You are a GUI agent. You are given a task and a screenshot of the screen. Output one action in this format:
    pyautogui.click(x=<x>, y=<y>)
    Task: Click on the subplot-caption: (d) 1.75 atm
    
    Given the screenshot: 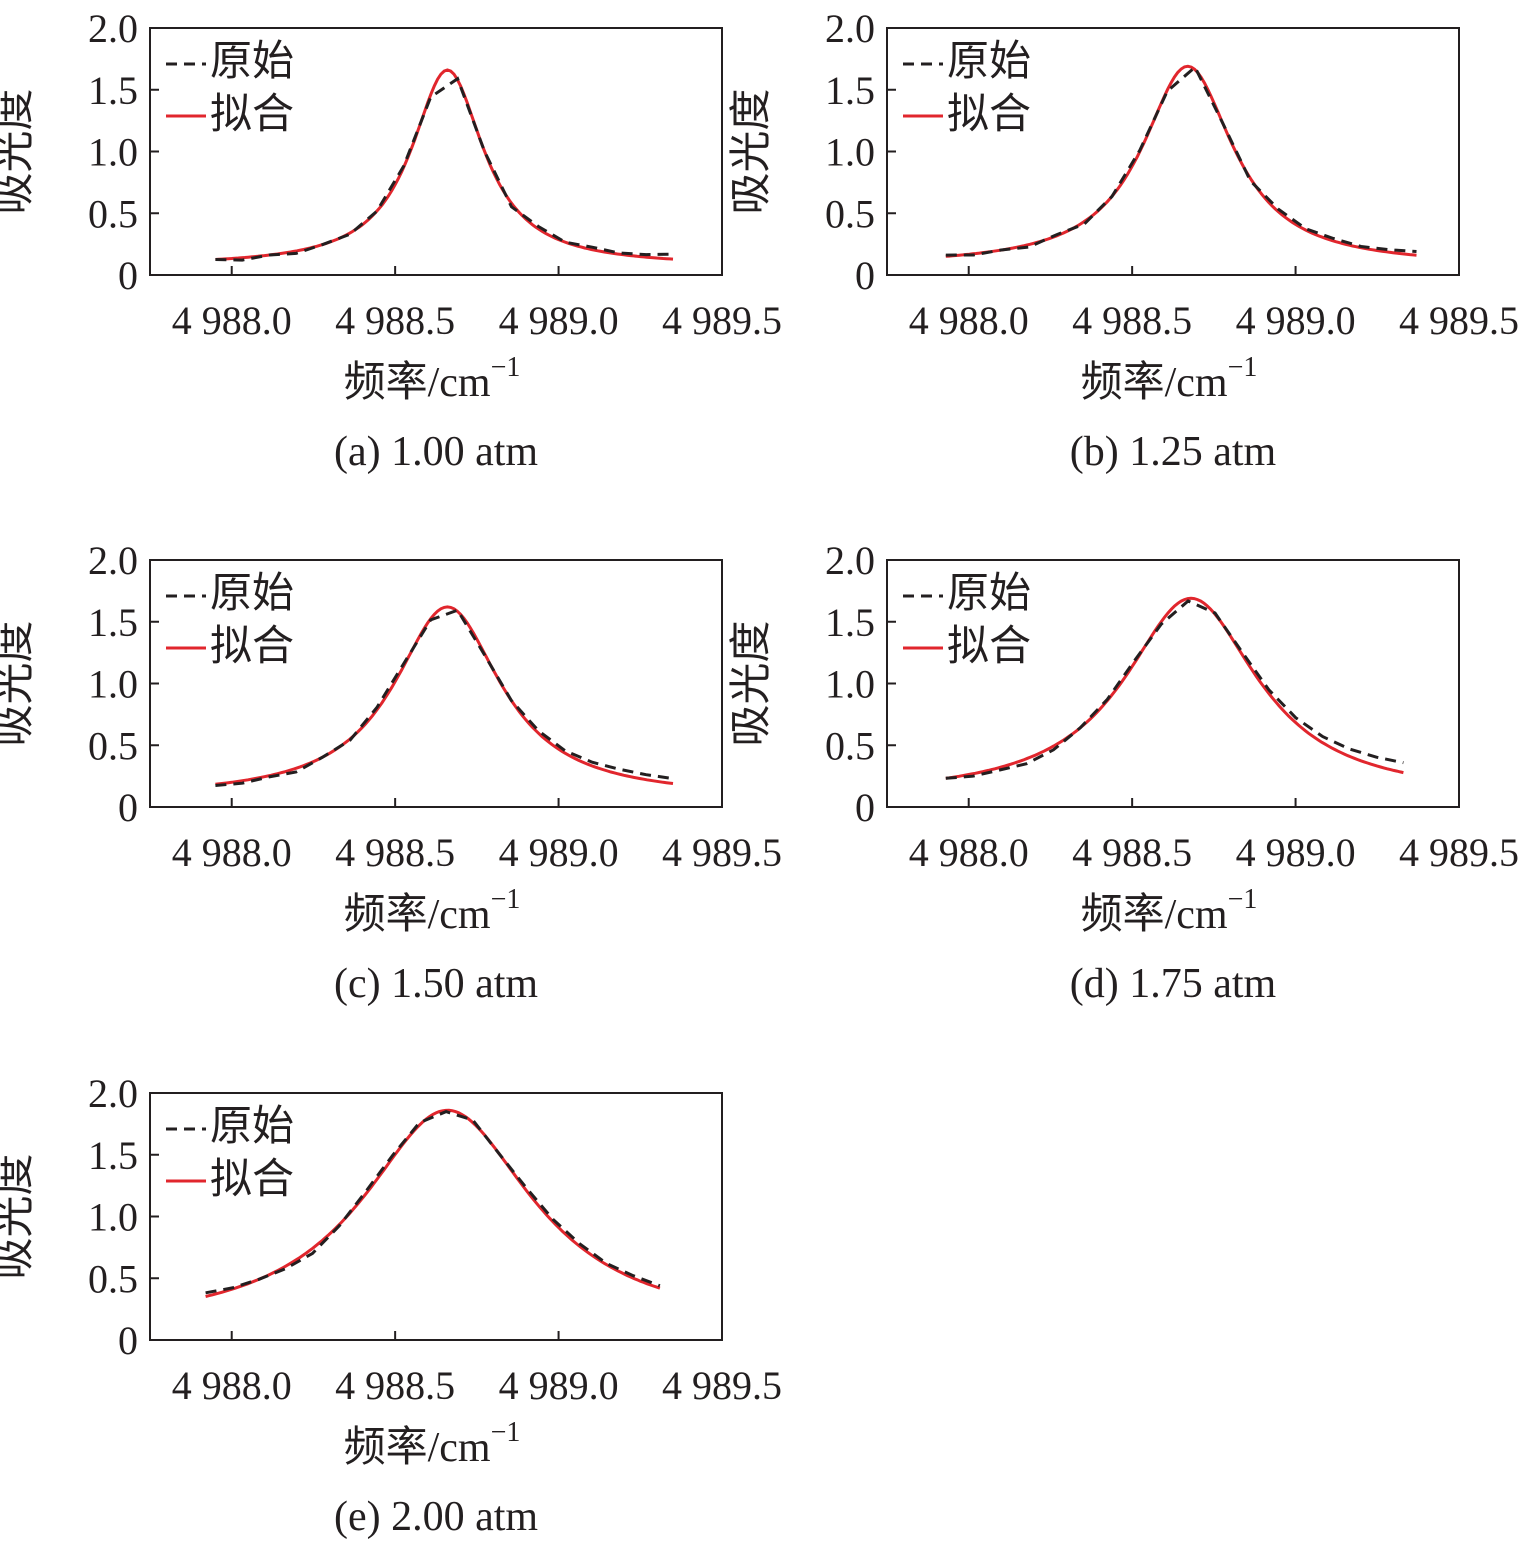 What is the action you would take?
    pyautogui.click(x=1173, y=984)
    